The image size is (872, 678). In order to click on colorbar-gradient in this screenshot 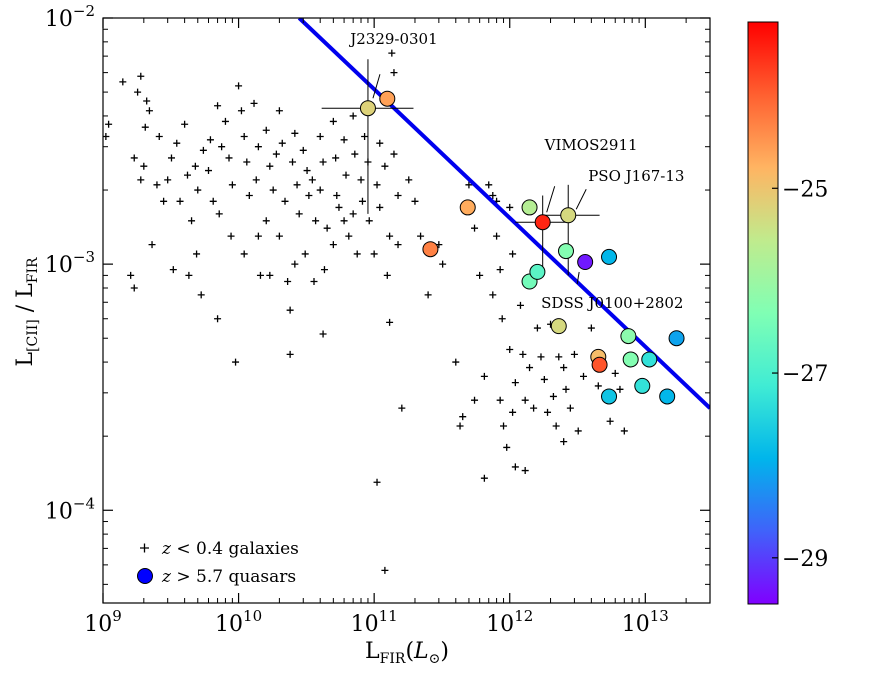, I will do `click(763, 313)`.